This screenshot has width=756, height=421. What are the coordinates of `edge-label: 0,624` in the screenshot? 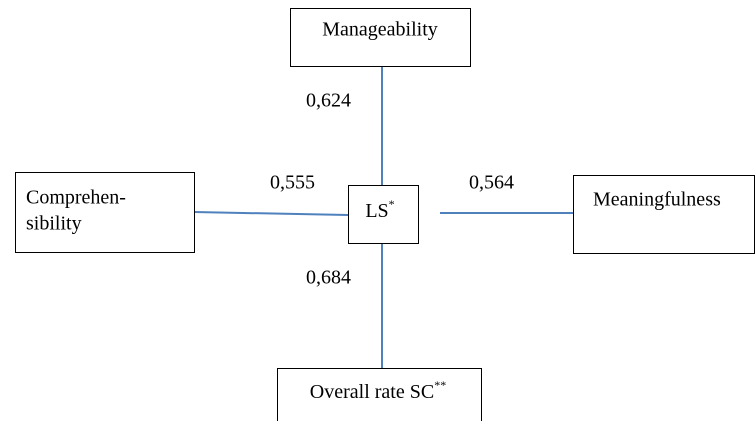 It's located at (328, 101).